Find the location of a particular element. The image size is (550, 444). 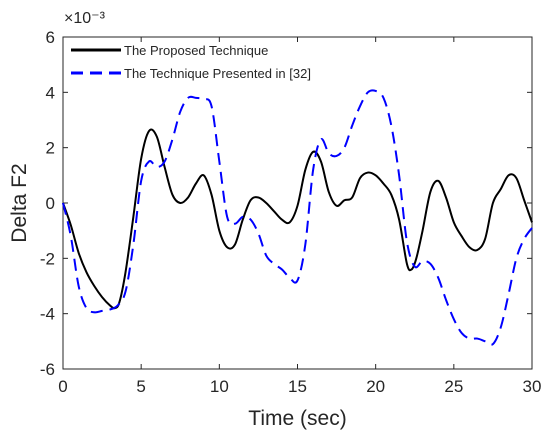

y-tick-label: 4 is located at coordinates (50, 92).